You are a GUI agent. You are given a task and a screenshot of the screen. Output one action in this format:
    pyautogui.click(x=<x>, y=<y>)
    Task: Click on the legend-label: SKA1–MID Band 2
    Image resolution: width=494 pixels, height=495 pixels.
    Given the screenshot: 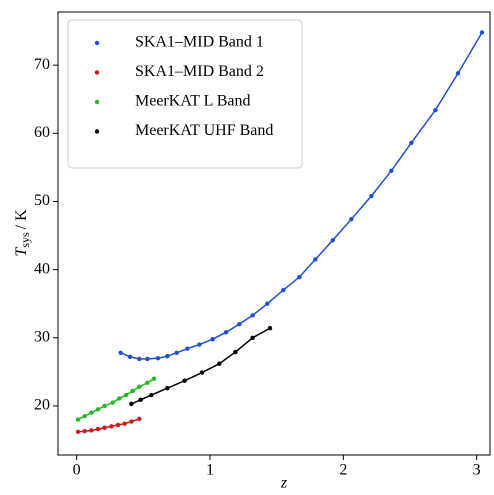 What is the action you would take?
    pyautogui.click(x=199, y=71)
    